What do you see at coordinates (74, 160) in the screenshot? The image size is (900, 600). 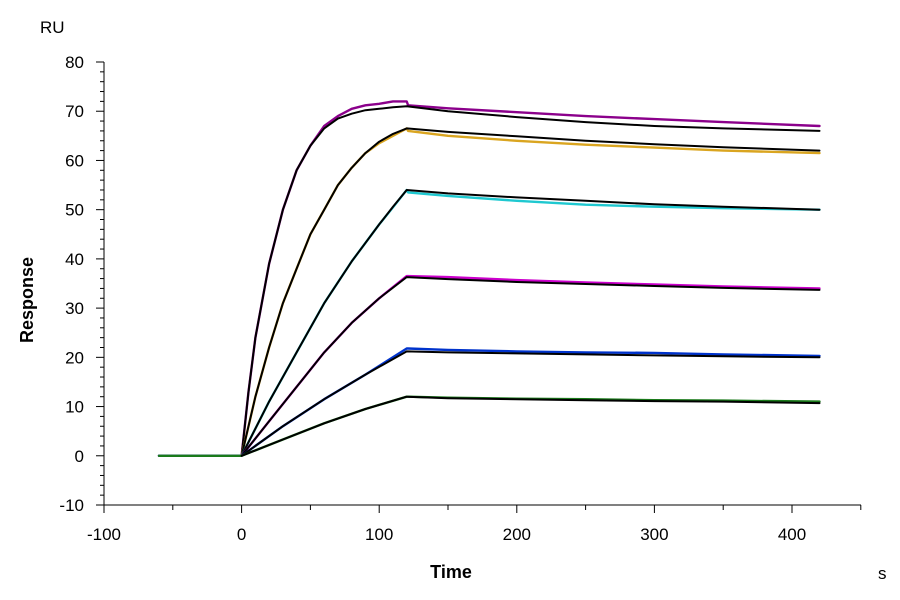 I see `y-tick-label: 60` at bounding box center [74, 160].